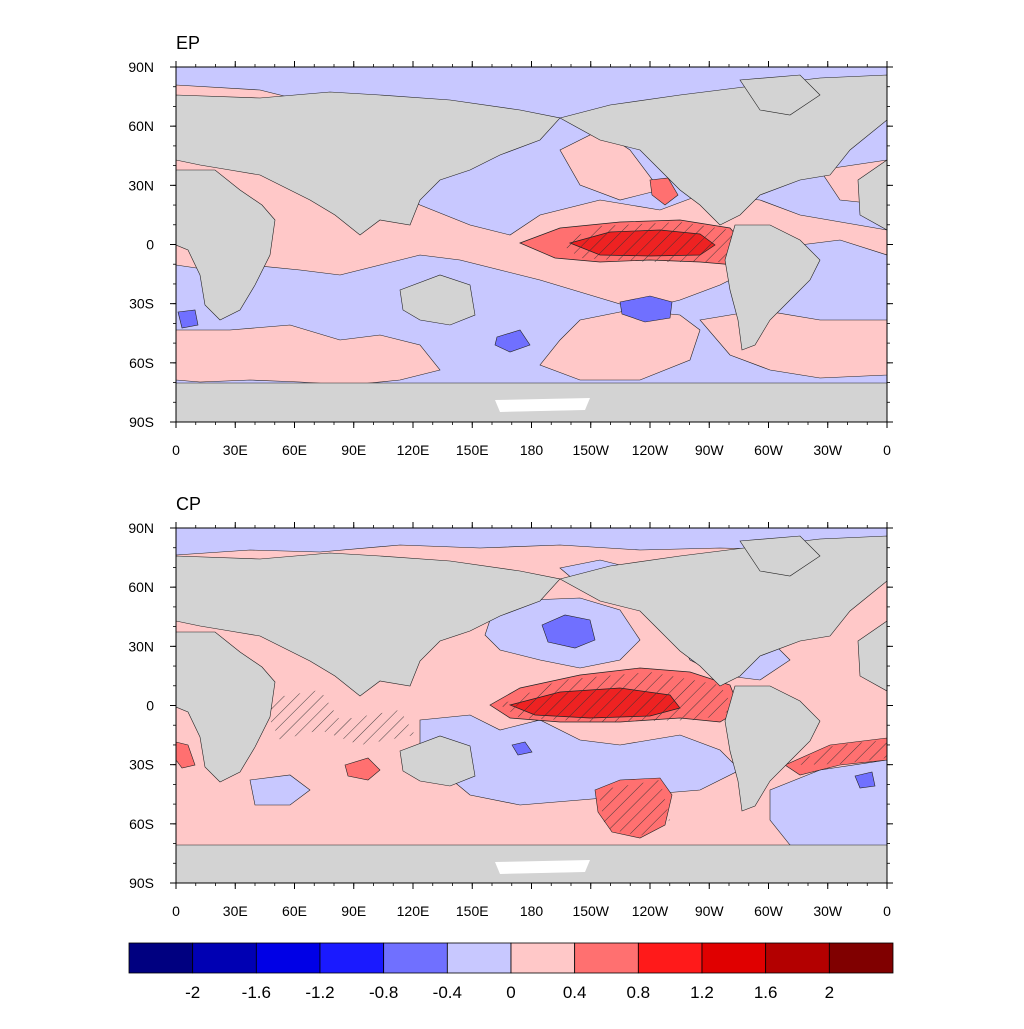 Image resolution: width=1024 pixels, height=1029 pixels. Describe the element at coordinates (512, 341) in the screenshot. I see `ep-tasman-low` at that location.